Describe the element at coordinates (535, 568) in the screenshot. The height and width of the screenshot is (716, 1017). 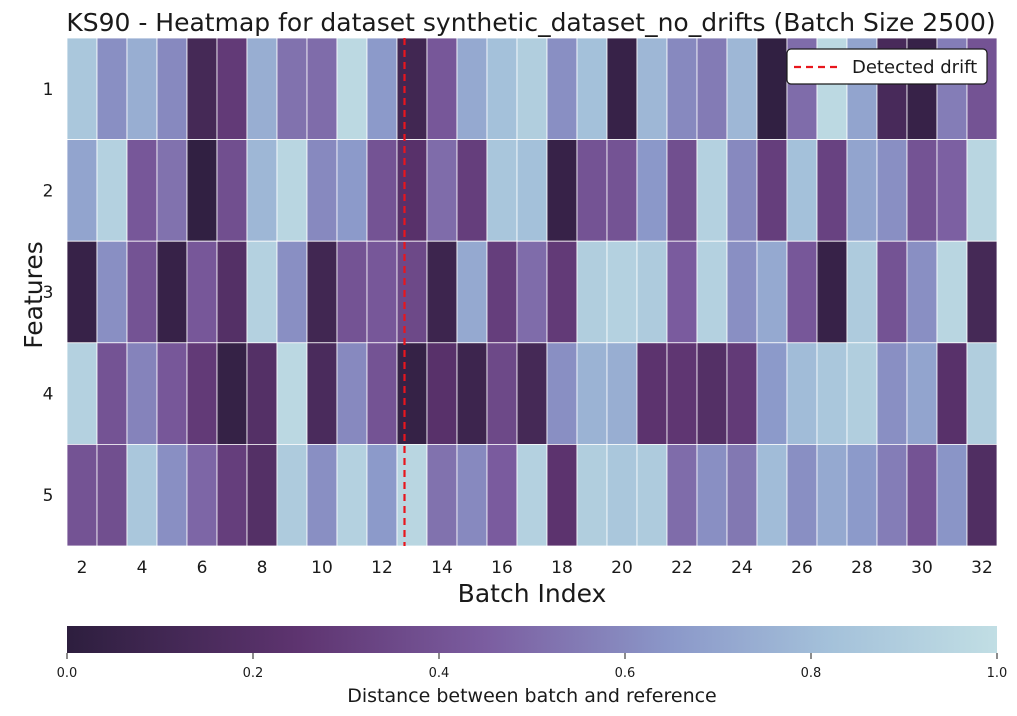
I see `x-axis-ticks: 2 4 6 8 10 12 14 16 18 20 22 24 26 28 30 32` at that location.